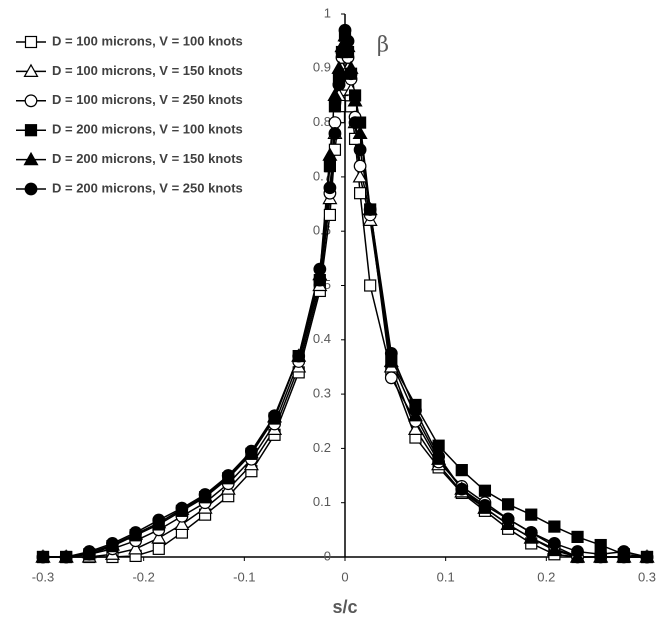 This screenshot has height=620, width=667. What do you see at coordinates (383, 45) in the screenshot?
I see `y-axis-label: β` at bounding box center [383, 45].